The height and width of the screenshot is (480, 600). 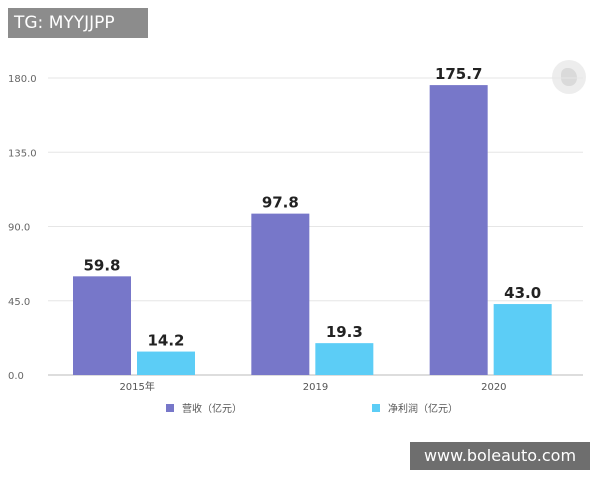 I want to click on legend-label: 营收（亿元）, so click(x=212, y=408).